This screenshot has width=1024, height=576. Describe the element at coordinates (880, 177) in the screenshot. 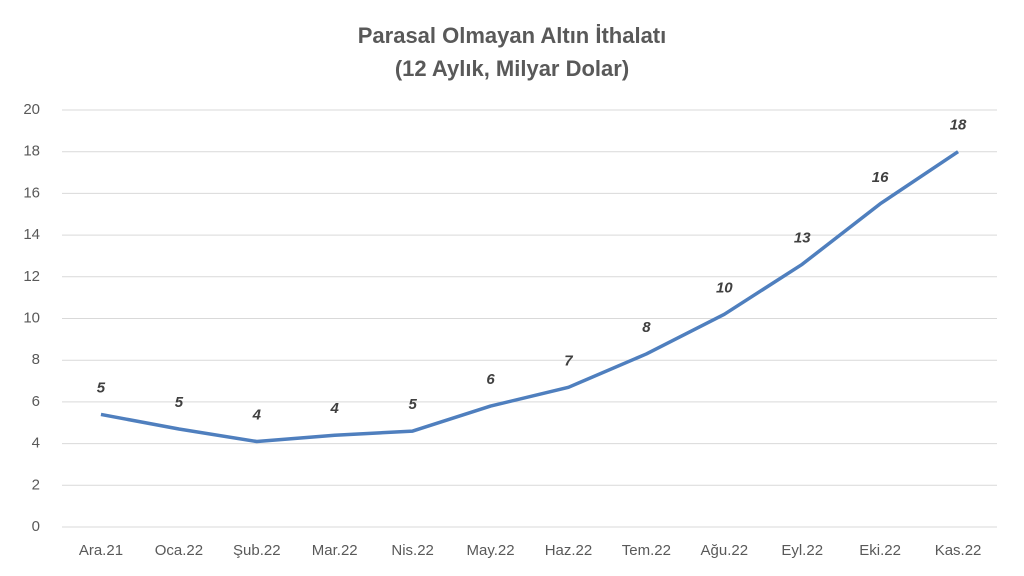

I see `data-label: 16` at that location.